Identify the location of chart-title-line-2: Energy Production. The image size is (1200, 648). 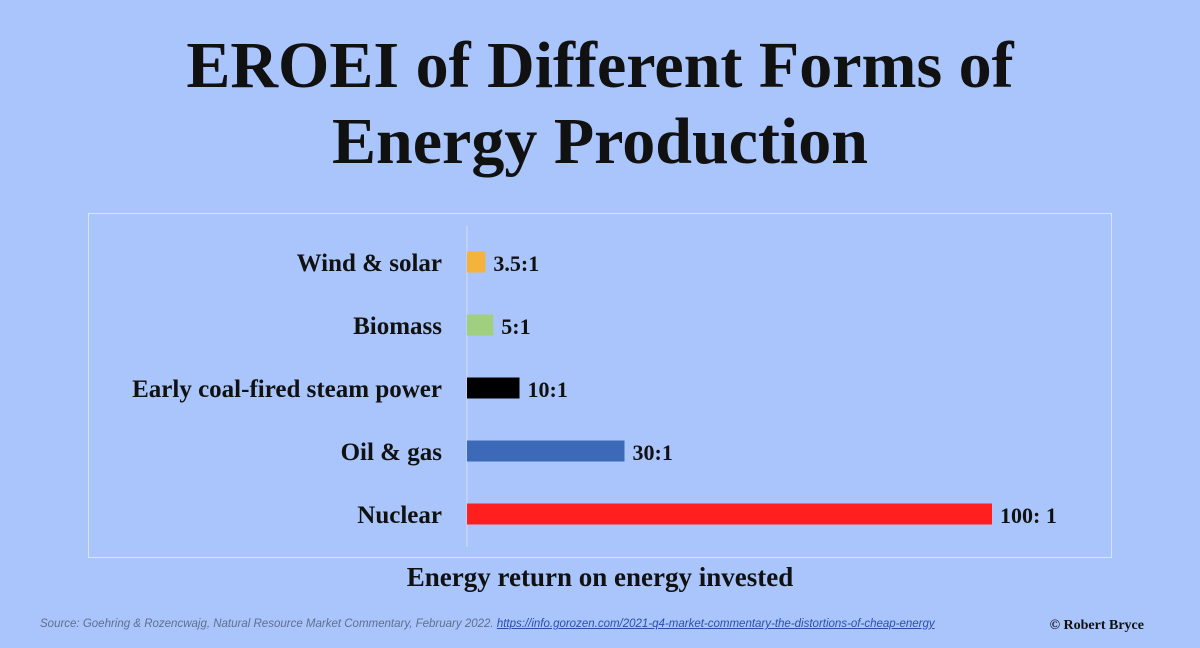
(600, 141).